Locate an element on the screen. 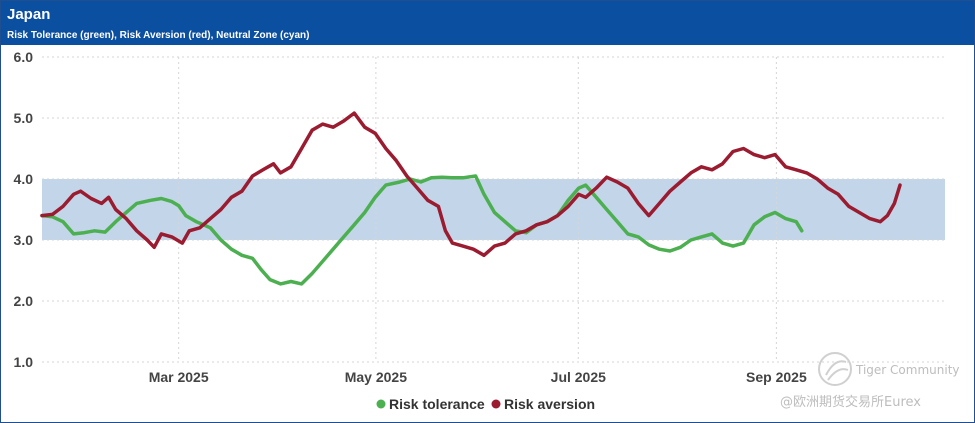 Image resolution: width=975 pixels, height=423 pixels. watermark: Tiger Community @欧洲期货交易所Eurex is located at coordinates (870, 381).